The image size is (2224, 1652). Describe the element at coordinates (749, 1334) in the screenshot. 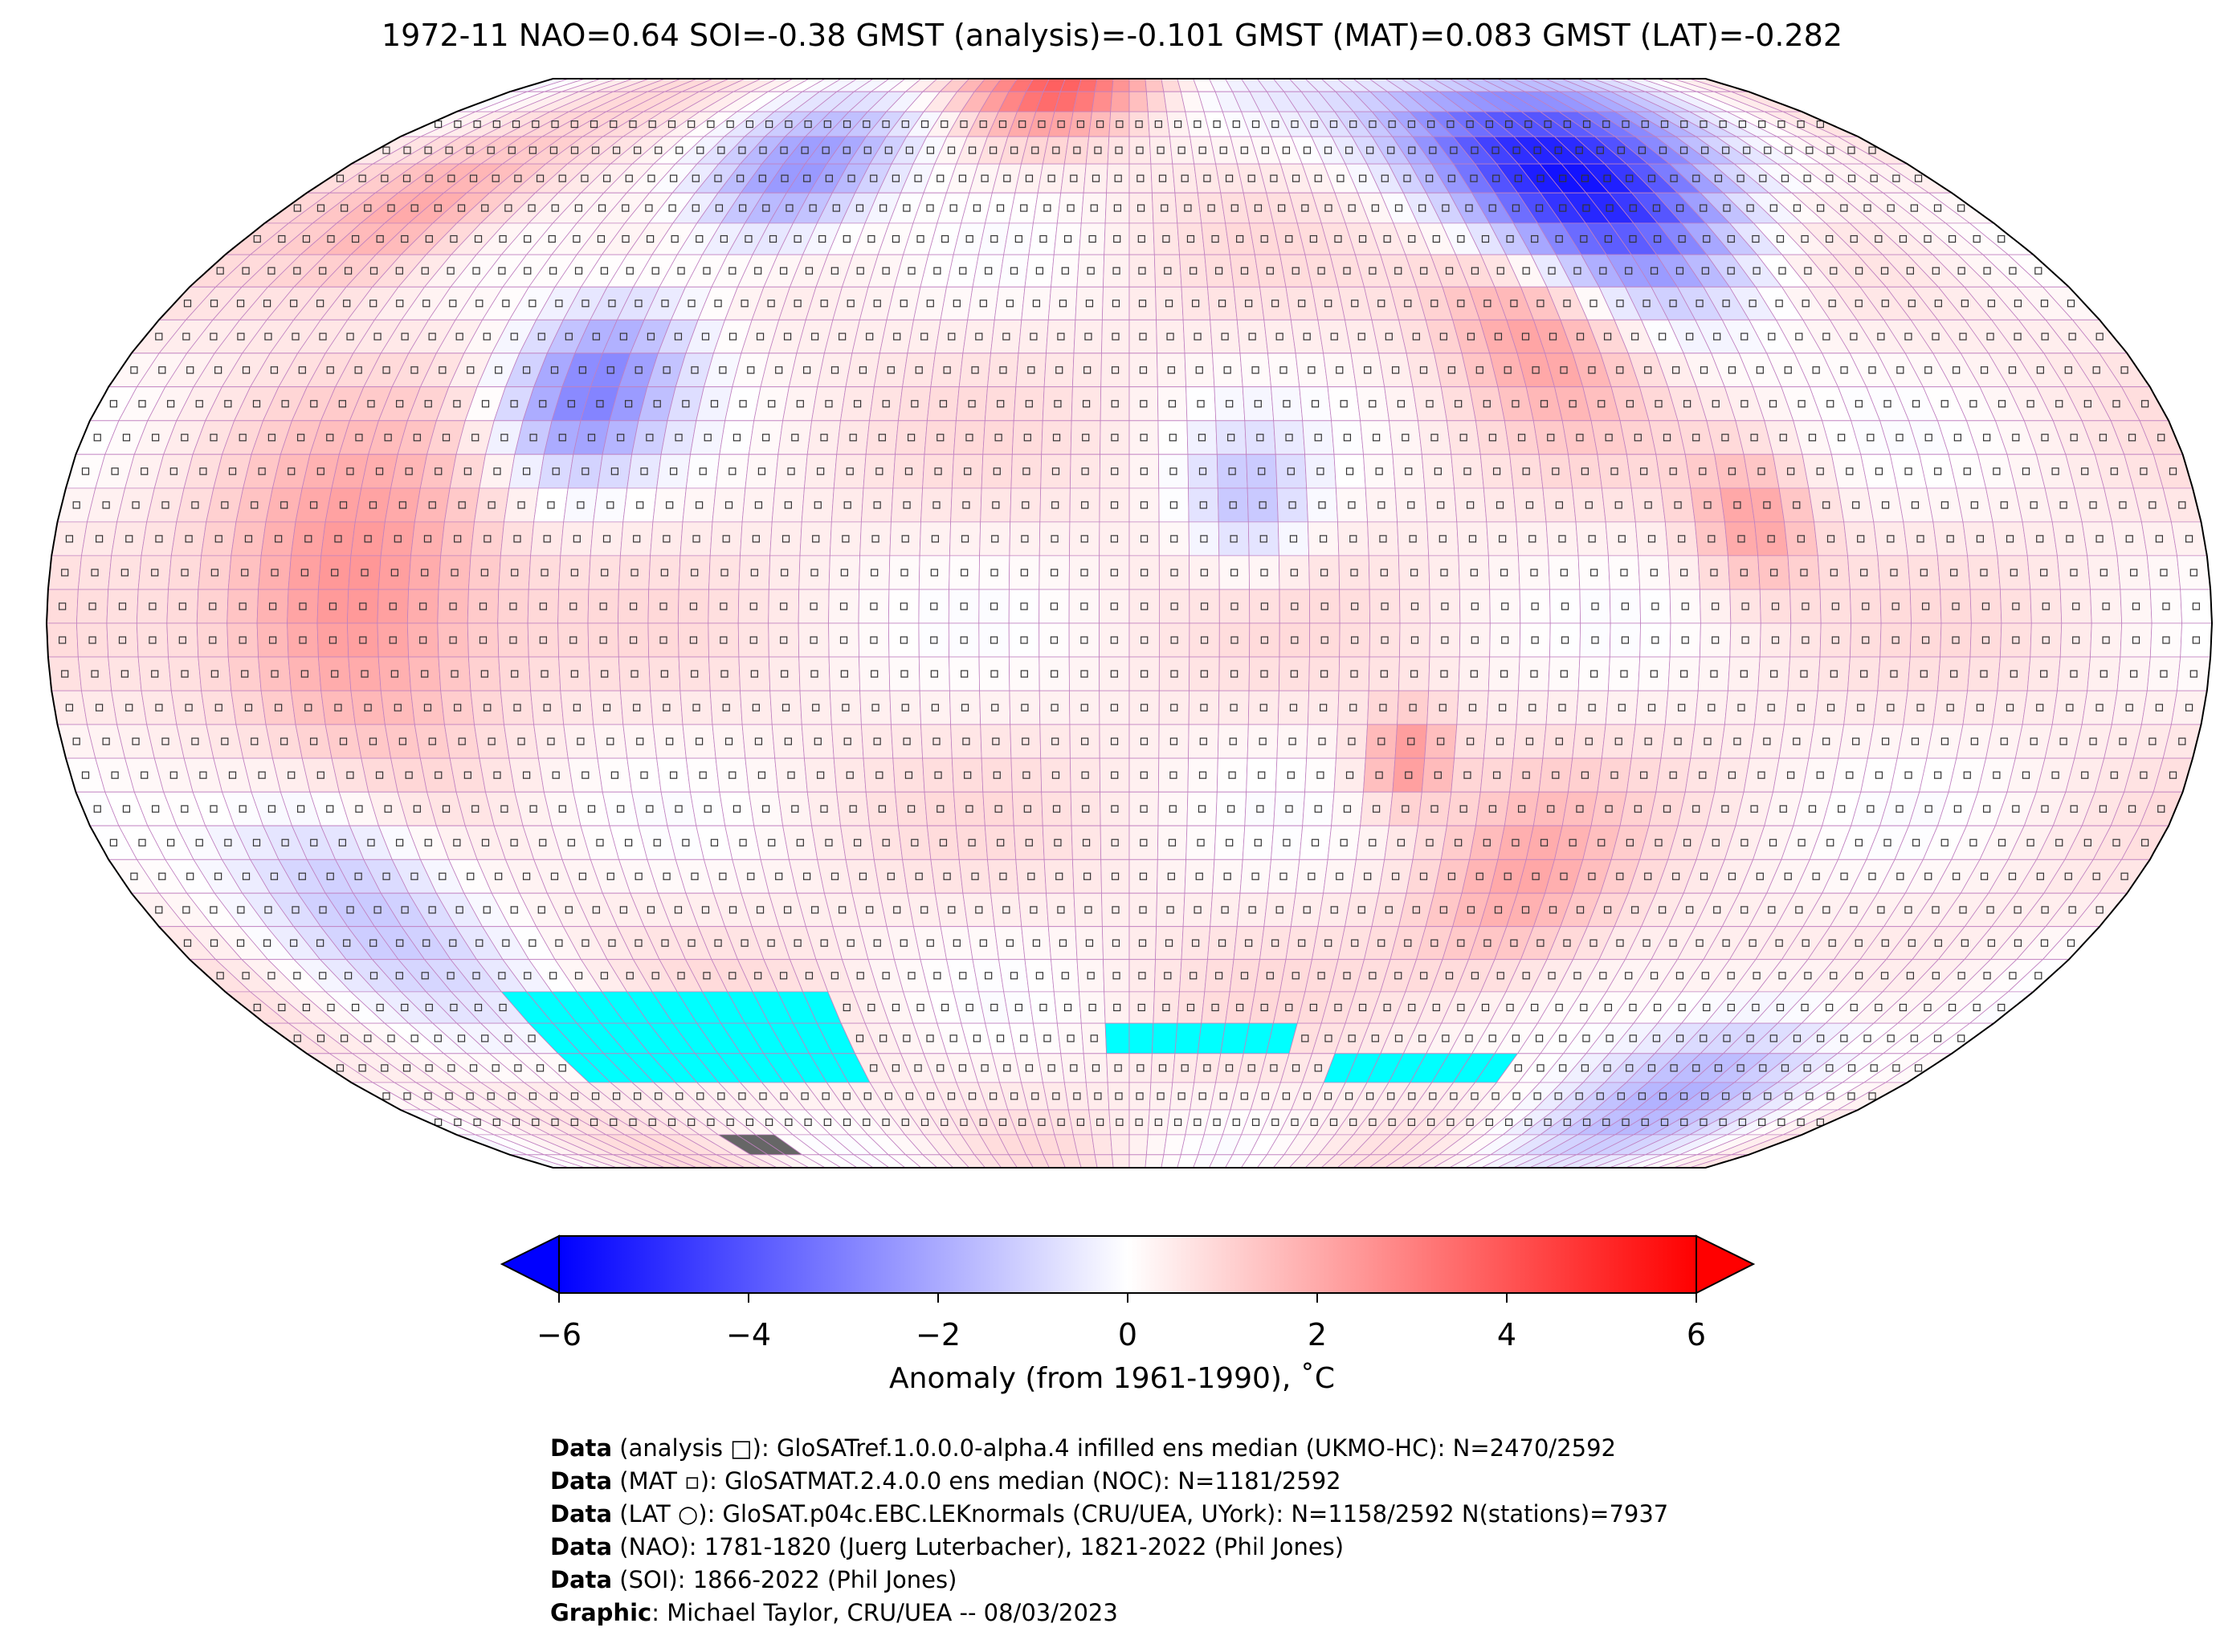

I see `colorbar-tick-label: −4` at that location.